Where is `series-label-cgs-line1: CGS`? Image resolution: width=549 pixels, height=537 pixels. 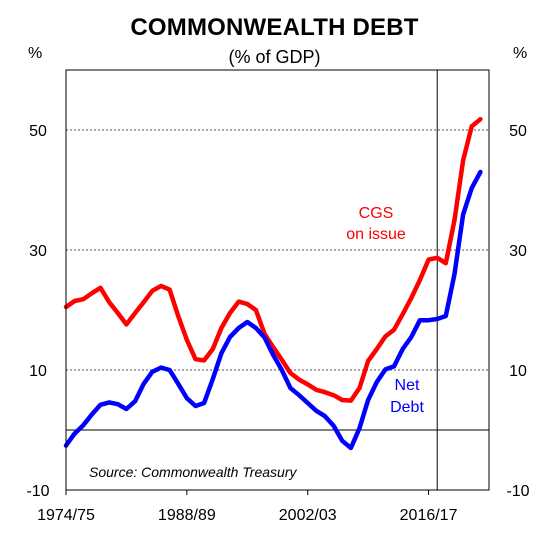
series-label-cgs-line1: CGS is located at coordinates (376, 213).